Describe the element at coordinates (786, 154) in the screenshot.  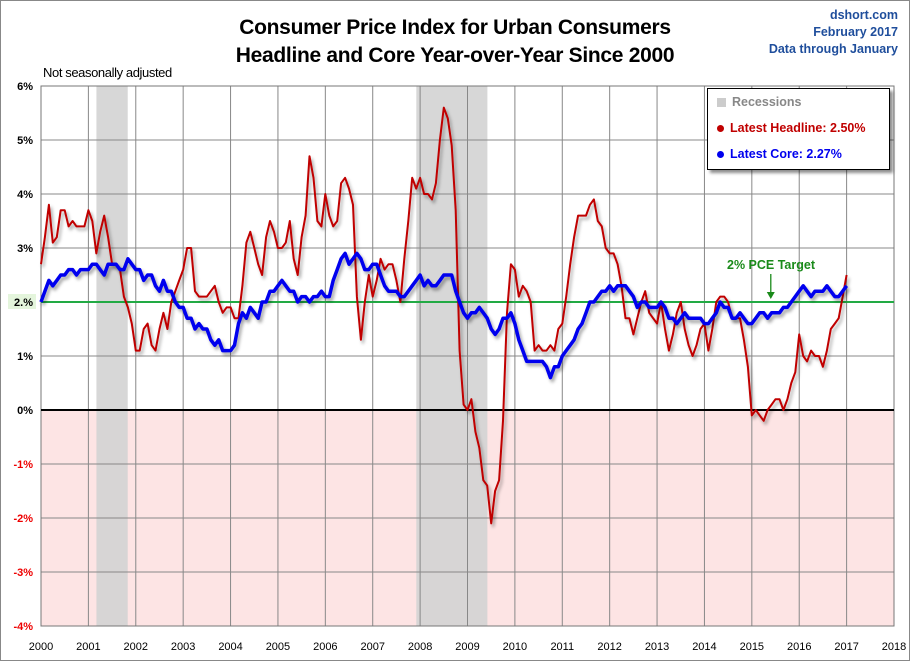
I see `legend-core-label: Latest Core: 2.27%` at that location.